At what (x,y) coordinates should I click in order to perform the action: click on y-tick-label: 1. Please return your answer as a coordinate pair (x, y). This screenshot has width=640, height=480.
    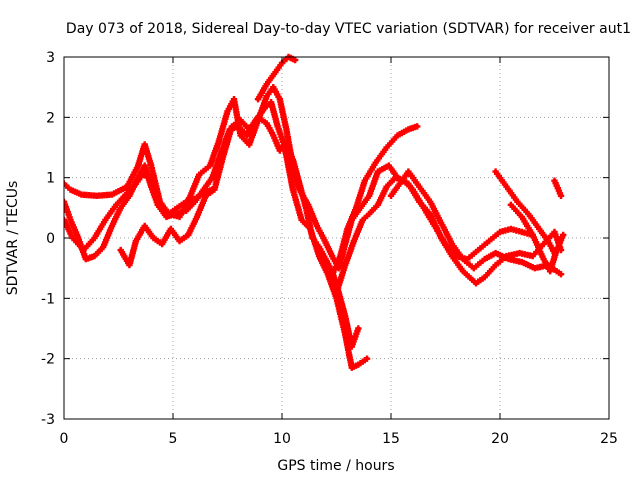
    Looking at the image, I should click on (50, 179).